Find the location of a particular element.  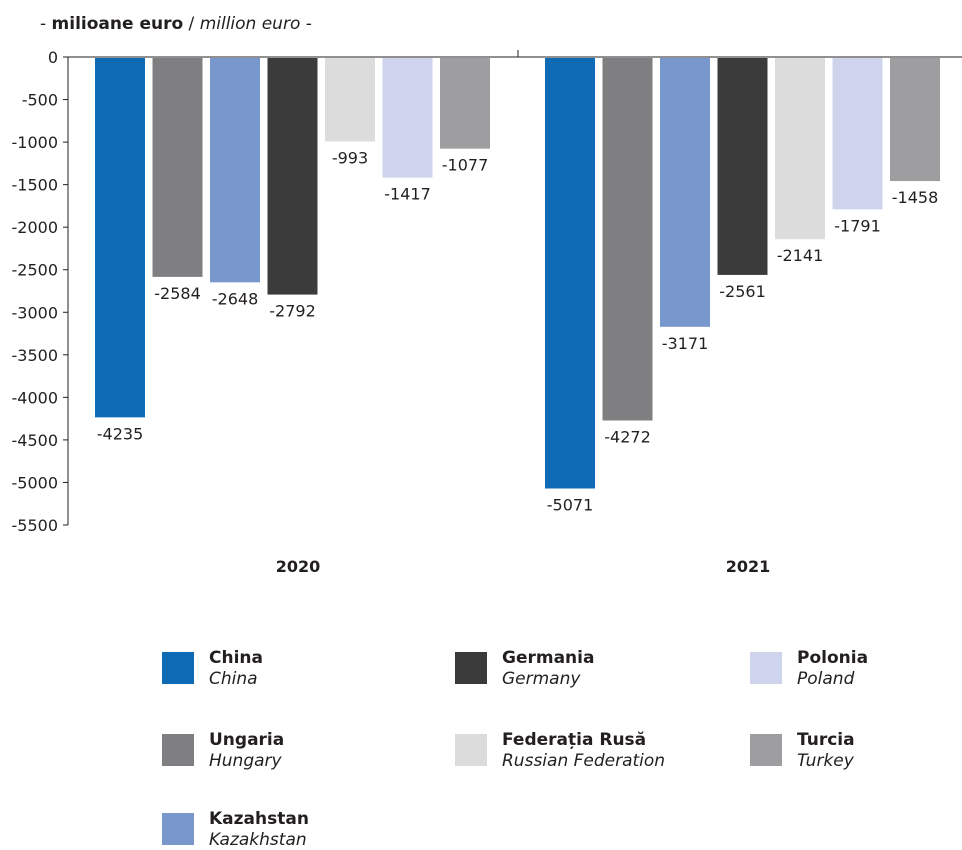

category-label: 2020 is located at coordinates (298, 566).